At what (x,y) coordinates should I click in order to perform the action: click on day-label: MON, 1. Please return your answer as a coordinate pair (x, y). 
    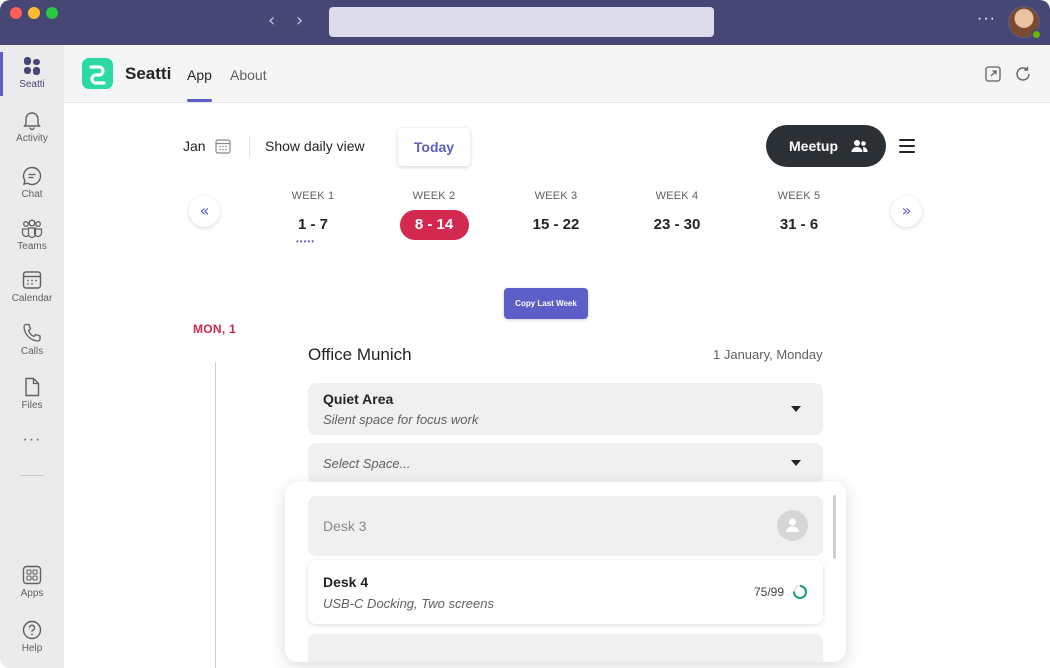
    Looking at the image, I should click on (215, 329).